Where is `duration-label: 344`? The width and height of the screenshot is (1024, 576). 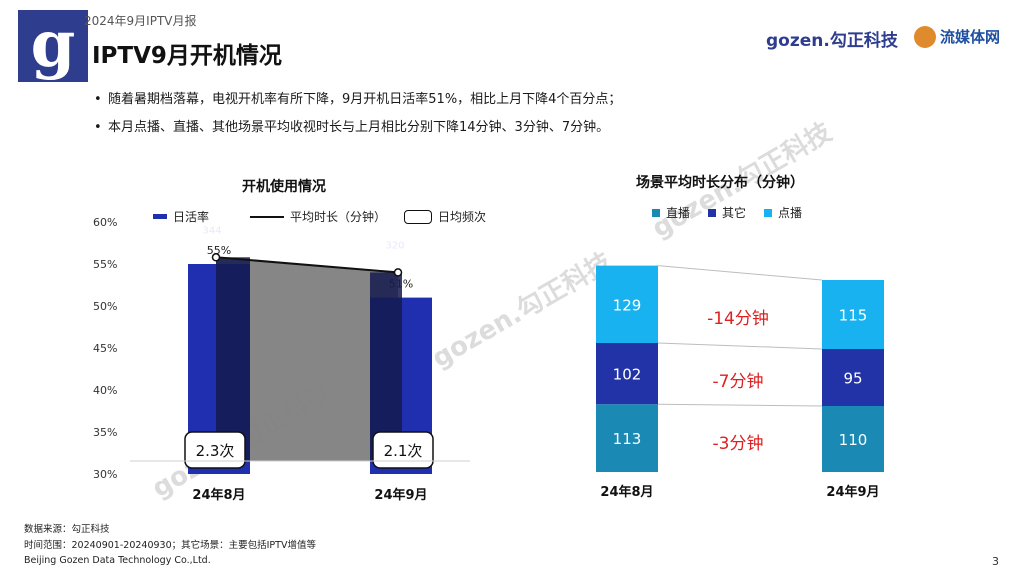
duration-label: 344 is located at coordinates (211, 230).